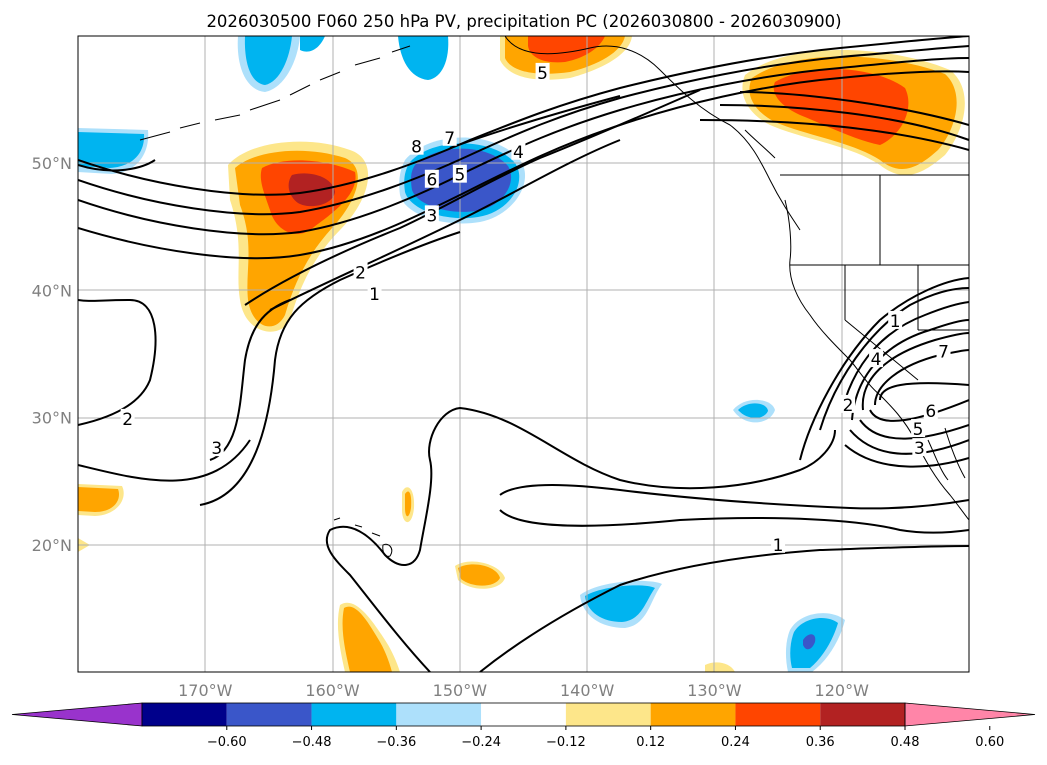 The height and width of the screenshot is (765, 1047). I want to click on contour-label-14: 7, so click(943, 352).